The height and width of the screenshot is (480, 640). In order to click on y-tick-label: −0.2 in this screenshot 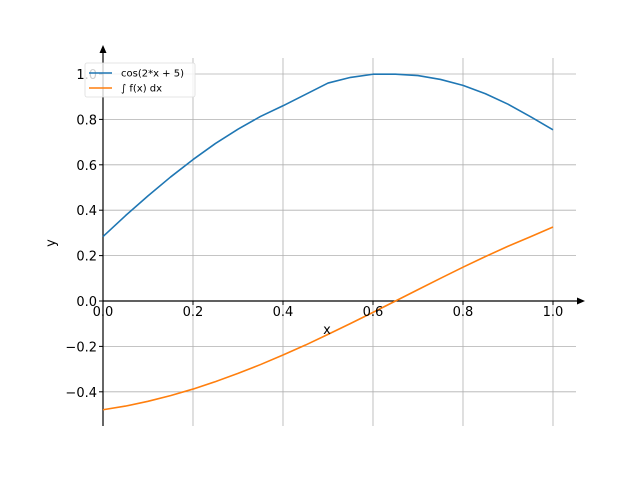, I will do `click(81, 347)`.